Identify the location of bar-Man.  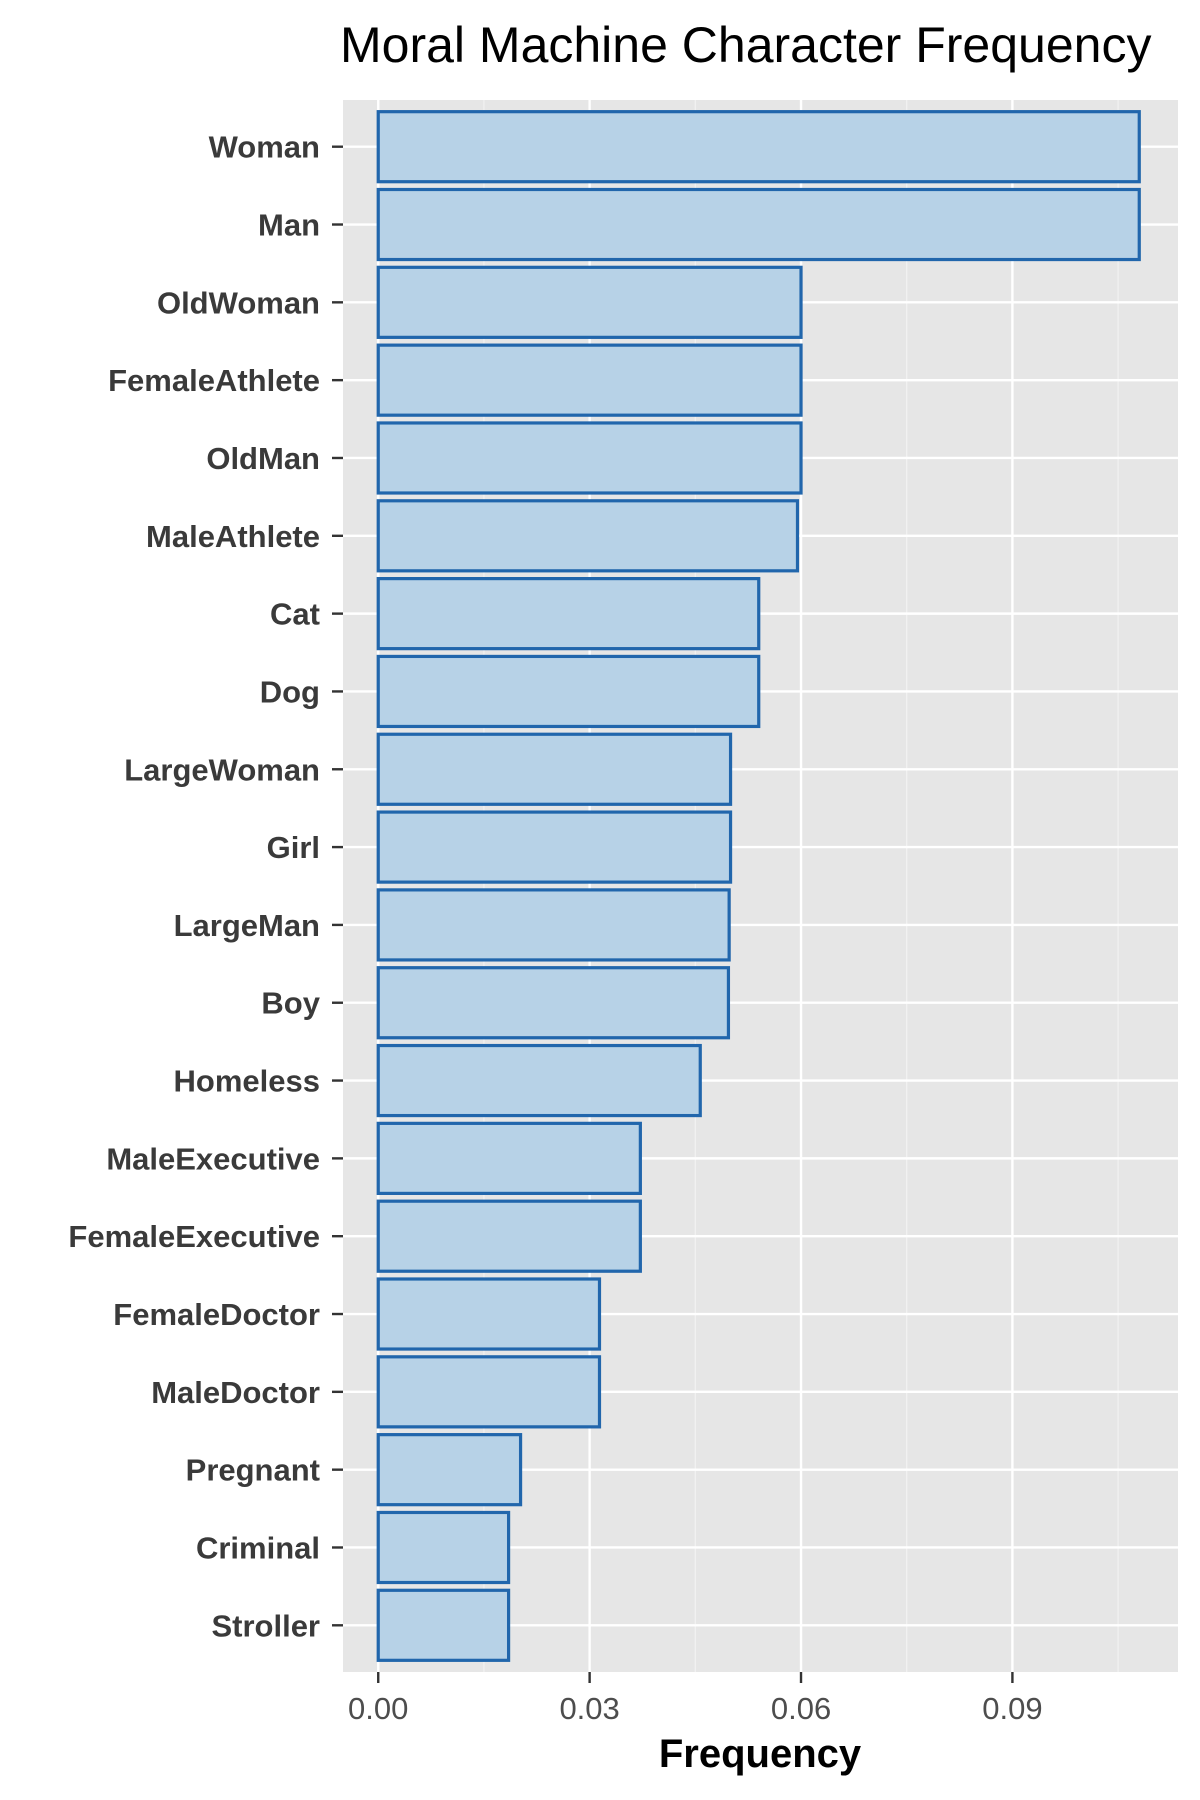
(758, 224).